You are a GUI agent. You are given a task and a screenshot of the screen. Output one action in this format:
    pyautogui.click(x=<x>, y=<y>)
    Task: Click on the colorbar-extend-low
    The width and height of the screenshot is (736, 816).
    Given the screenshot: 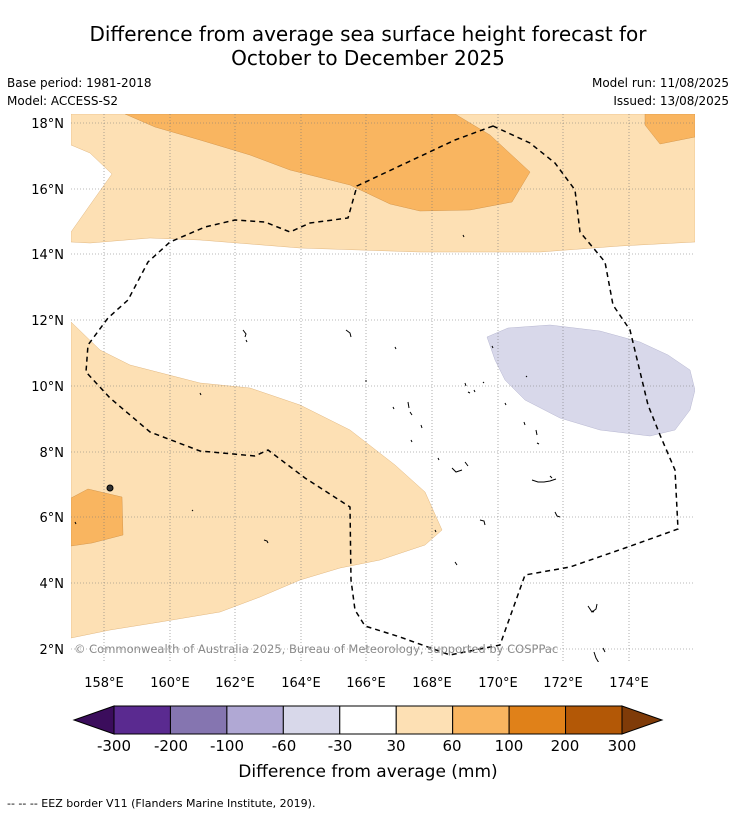 What is the action you would take?
    pyautogui.click(x=93, y=720)
    